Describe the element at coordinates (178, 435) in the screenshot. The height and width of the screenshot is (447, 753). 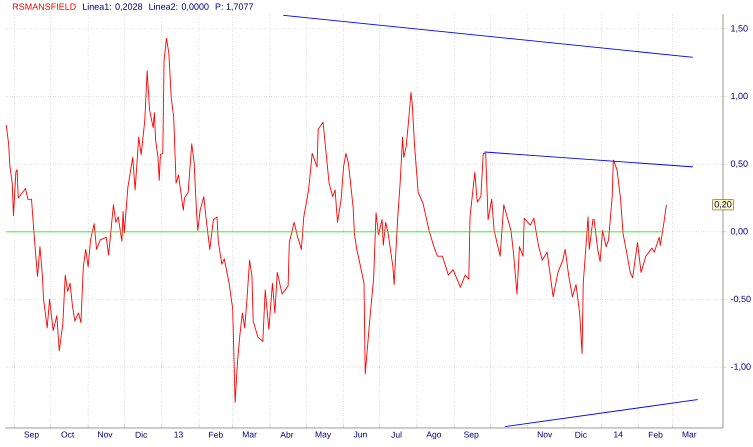
I see `x-tick-label: 13` at that location.